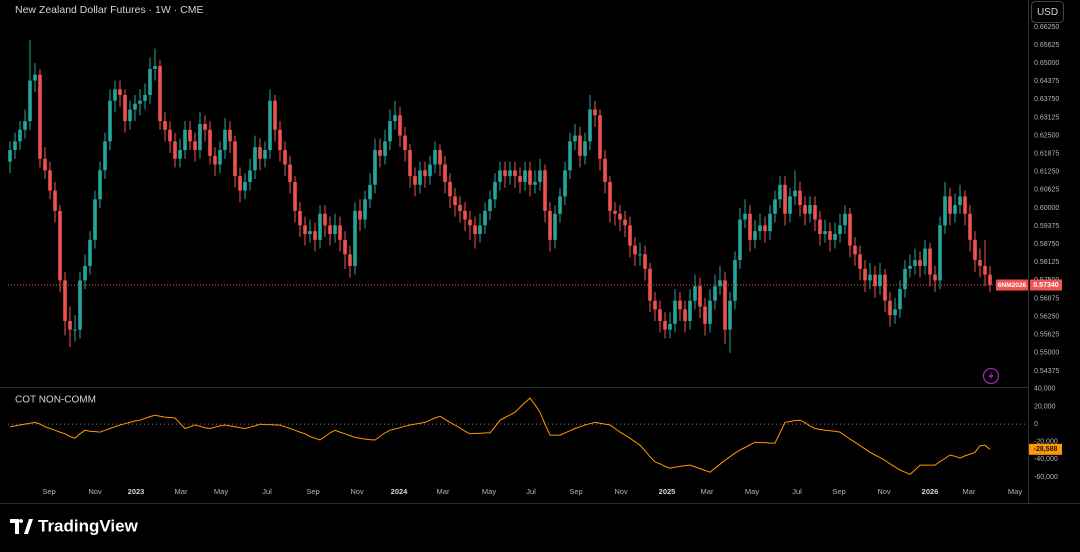 The width and height of the screenshot is (1080, 552). I want to click on y-tick-label: 0, so click(1036, 424).